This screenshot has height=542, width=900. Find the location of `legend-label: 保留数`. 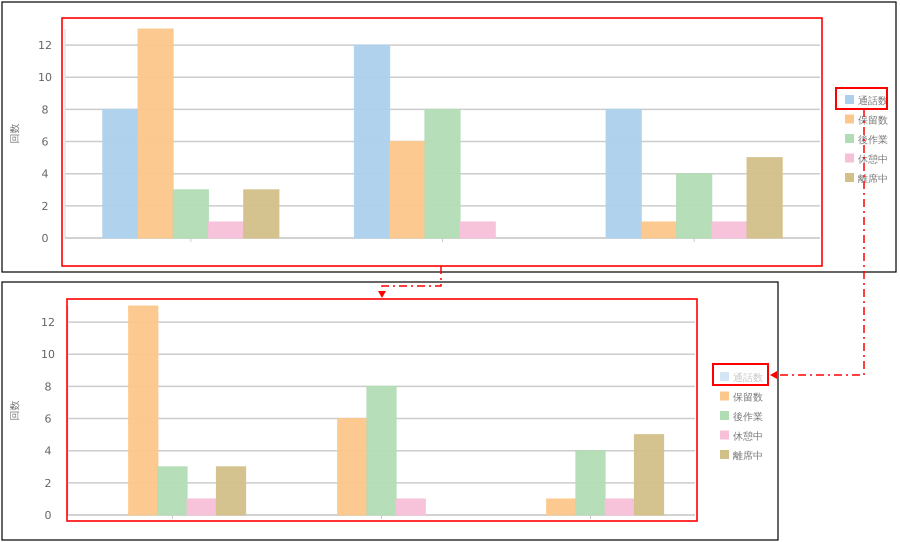

legend-label: 保留数 is located at coordinates (748, 398).